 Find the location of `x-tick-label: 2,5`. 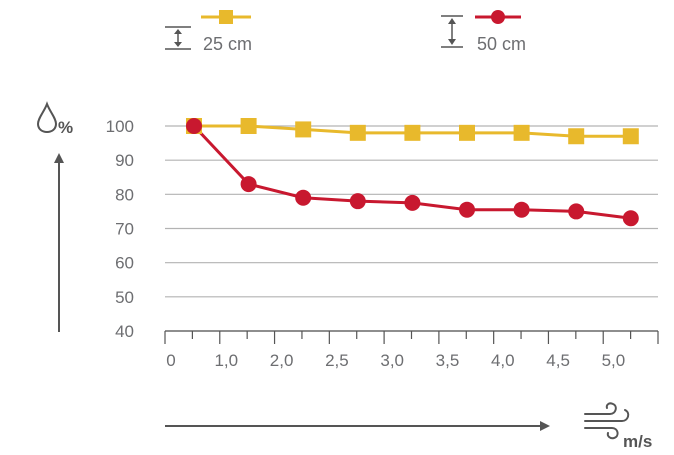

x-tick-label: 2,5 is located at coordinates (337, 360).